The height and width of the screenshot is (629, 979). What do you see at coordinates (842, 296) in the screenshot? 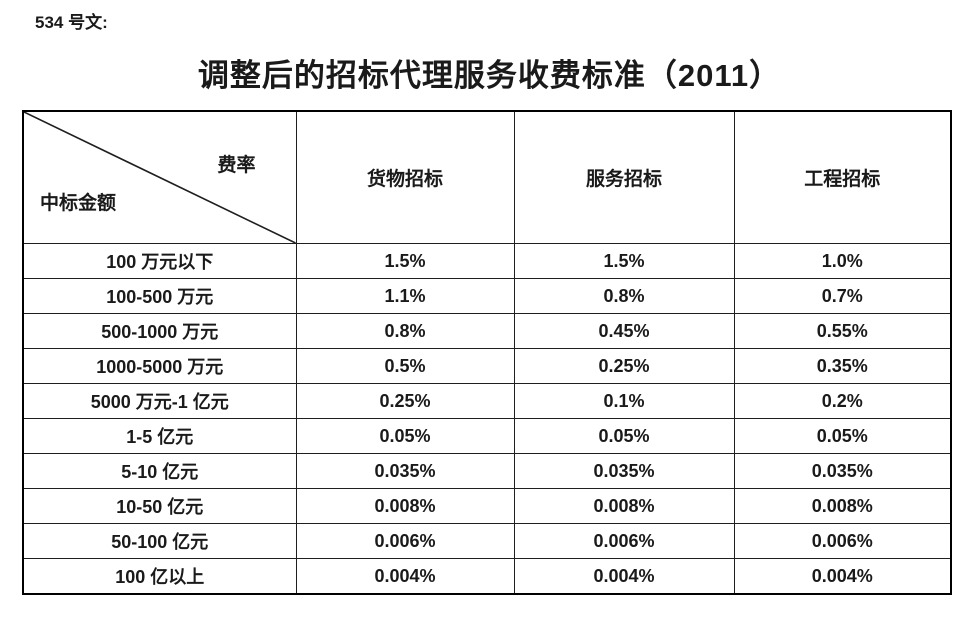
I see `rate-cell: 0.7%` at bounding box center [842, 296].